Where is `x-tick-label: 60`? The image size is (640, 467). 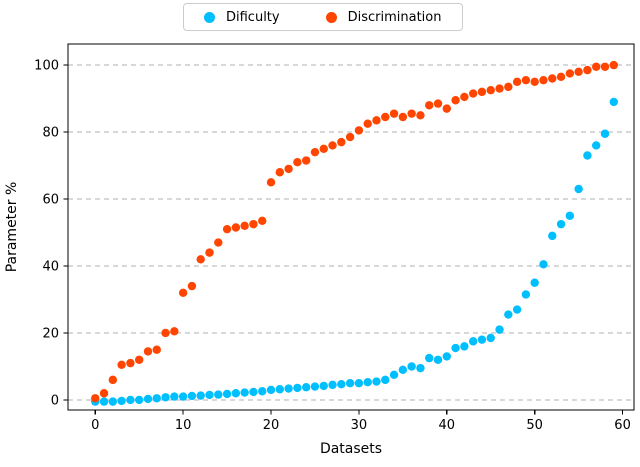
x-tick-label: 60 is located at coordinates (622, 425).